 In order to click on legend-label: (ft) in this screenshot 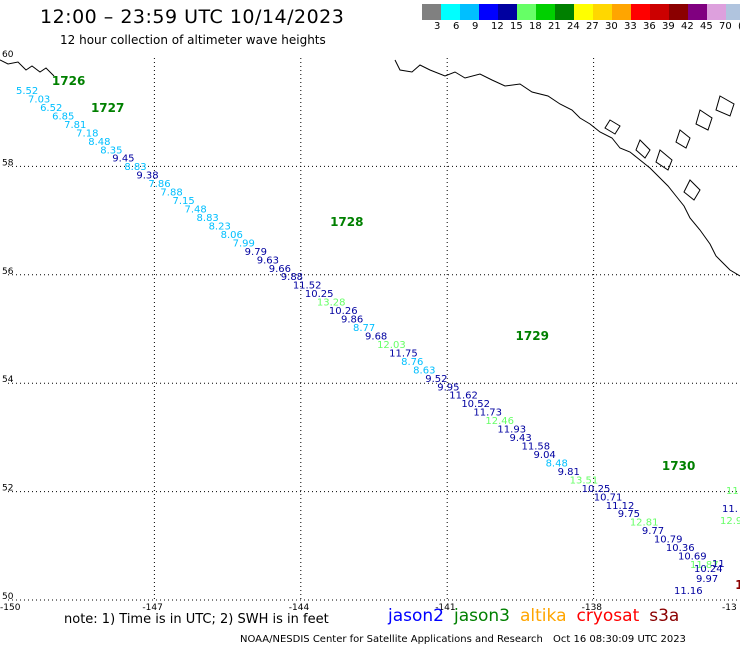, I will do `click(739, 26)`.